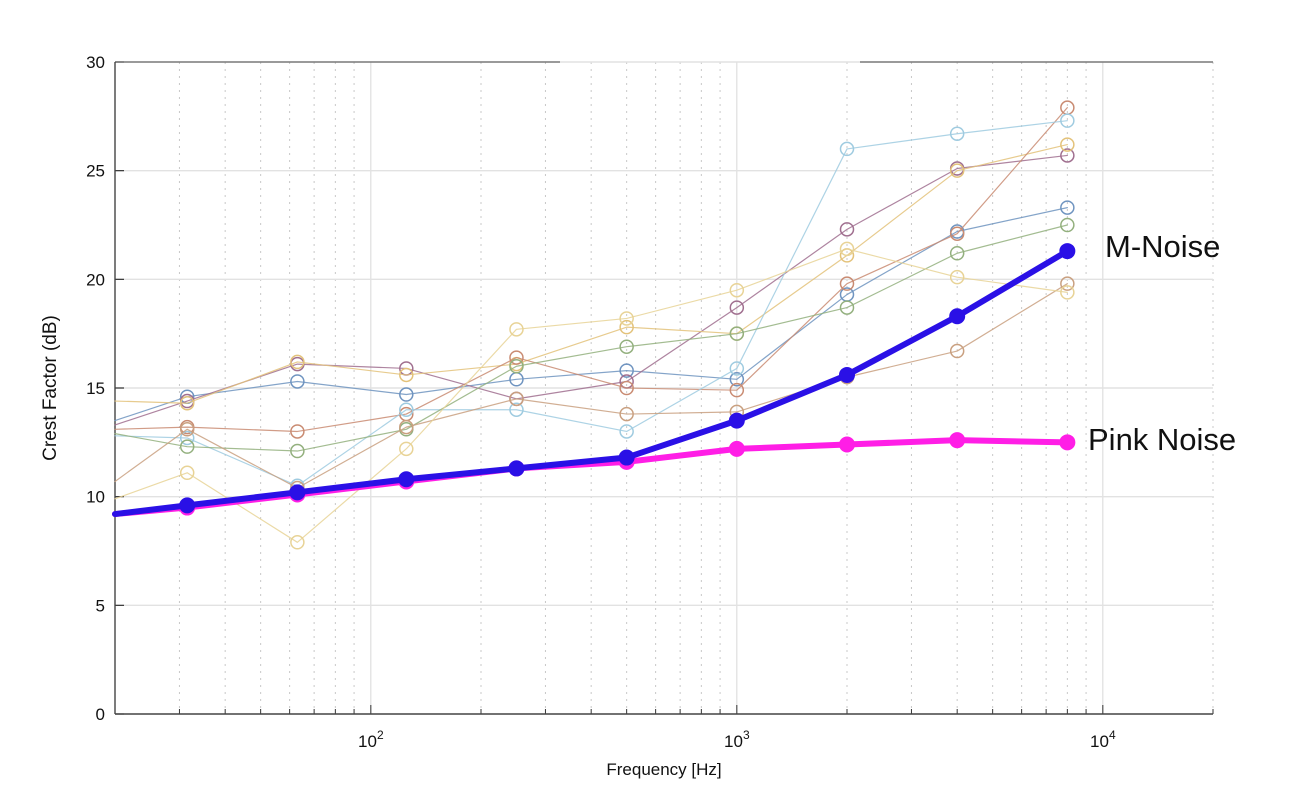 Image resolution: width=1302 pixels, height=808 pixels. What do you see at coordinates (95, 279) in the screenshot?
I see `y-tick-label: 20` at bounding box center [95, 279].